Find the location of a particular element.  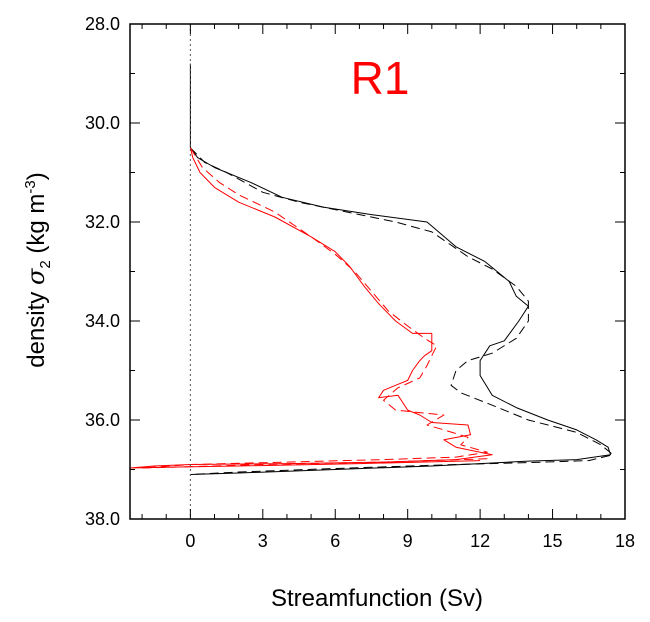

x-tick-label: 9 is located at coordinates (408, 541).